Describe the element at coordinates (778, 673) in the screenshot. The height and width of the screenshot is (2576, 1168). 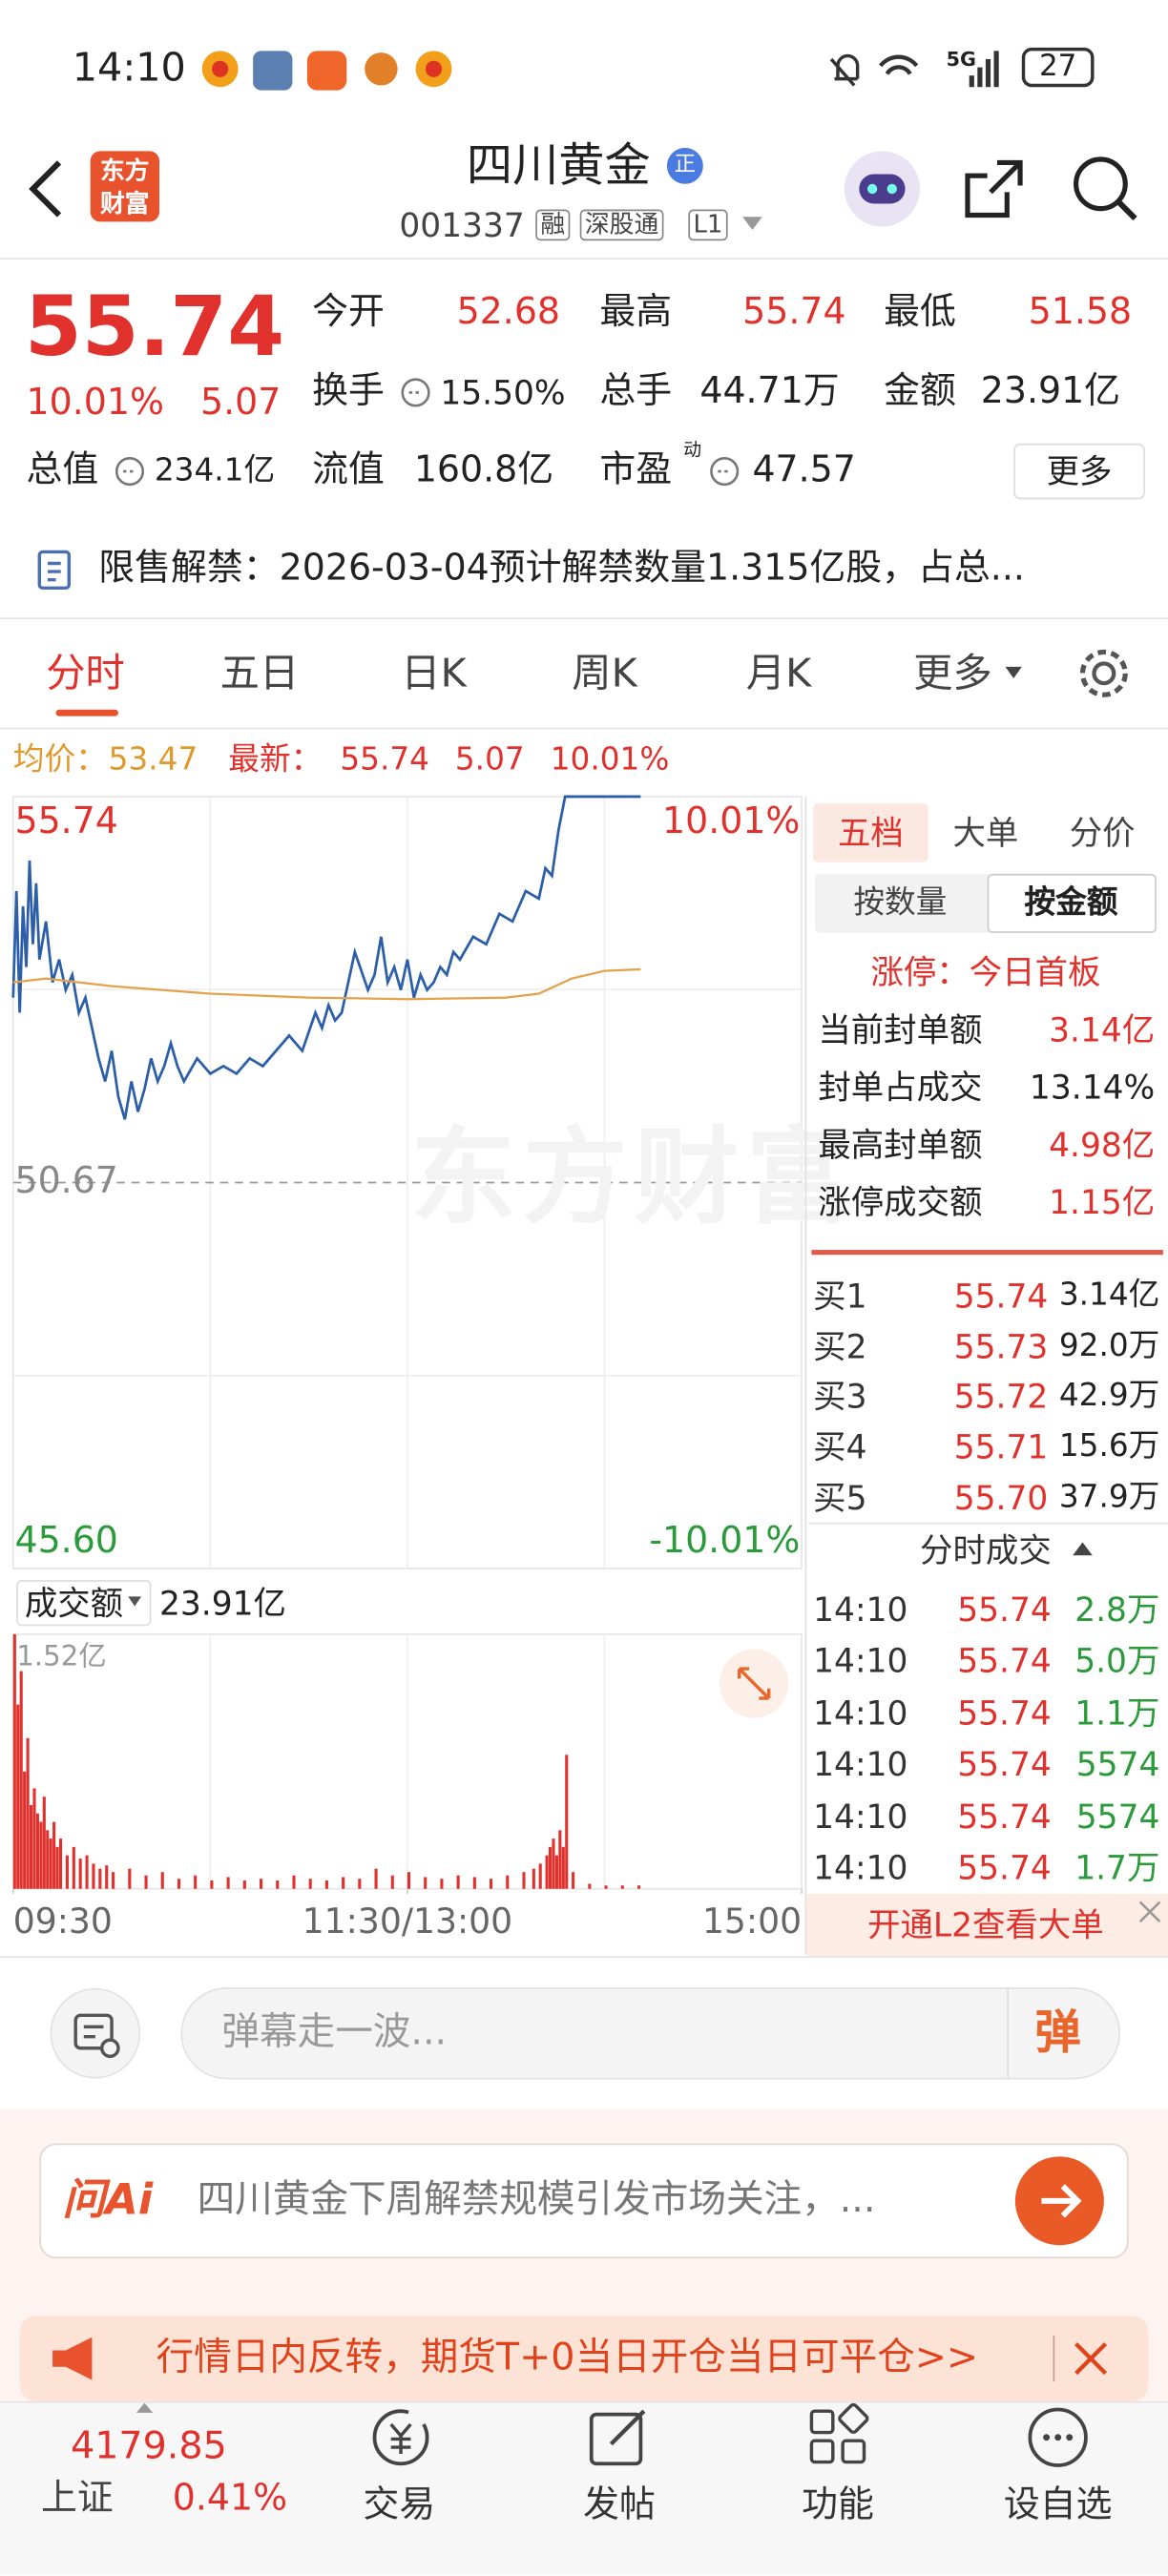
I see `tab: 月K` at that location.